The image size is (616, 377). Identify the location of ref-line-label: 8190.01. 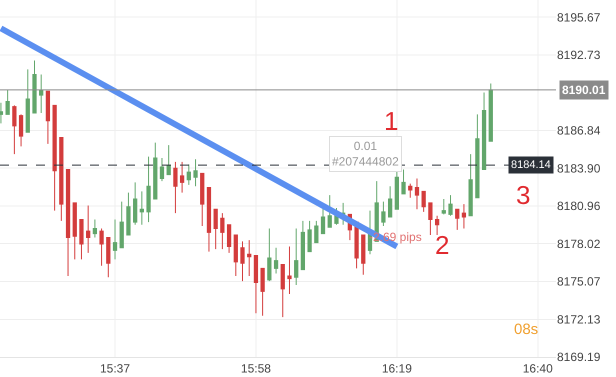
(584, 90).